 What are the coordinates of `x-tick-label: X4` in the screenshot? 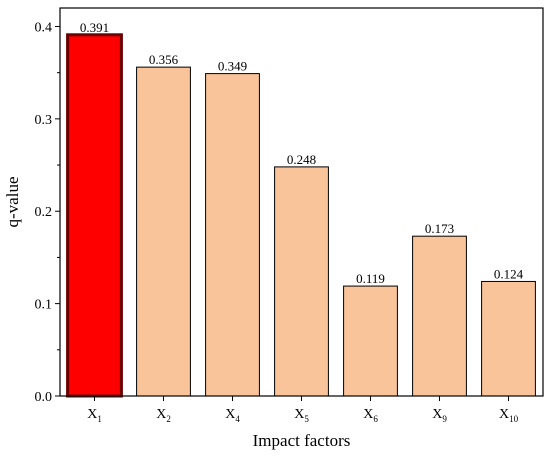 It's located at (232, 415).